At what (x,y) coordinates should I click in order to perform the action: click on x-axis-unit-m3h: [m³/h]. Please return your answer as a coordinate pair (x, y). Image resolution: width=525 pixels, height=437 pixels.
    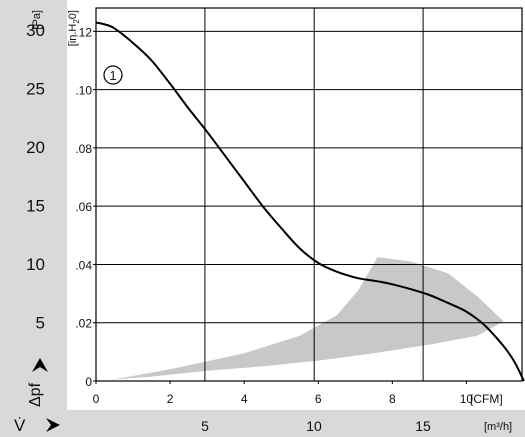
    Looking at the image, I should click on (498, 427).